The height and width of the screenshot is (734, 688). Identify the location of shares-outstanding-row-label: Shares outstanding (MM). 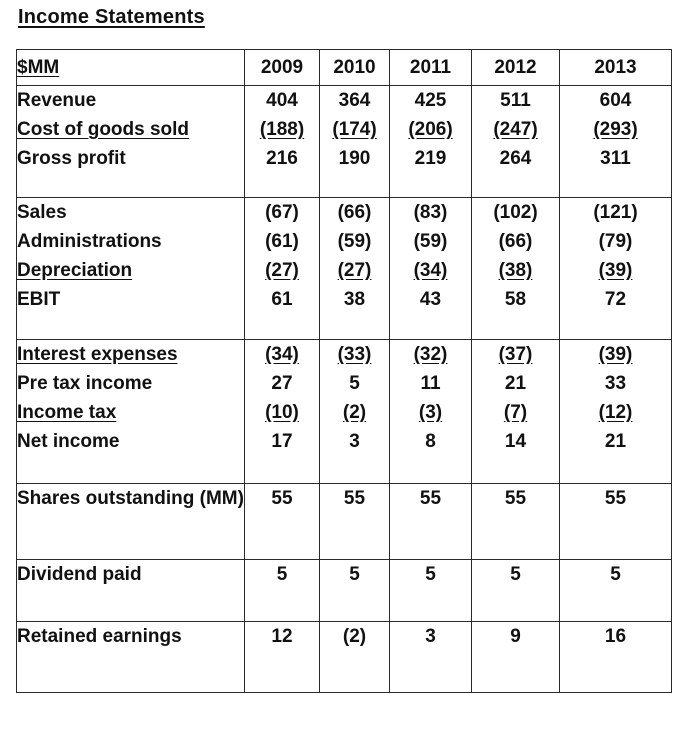
(130, 498).